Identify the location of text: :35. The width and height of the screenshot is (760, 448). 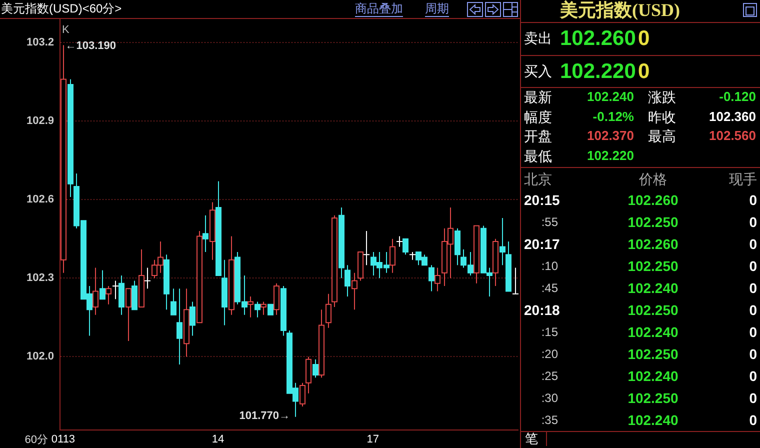
(549, 420).